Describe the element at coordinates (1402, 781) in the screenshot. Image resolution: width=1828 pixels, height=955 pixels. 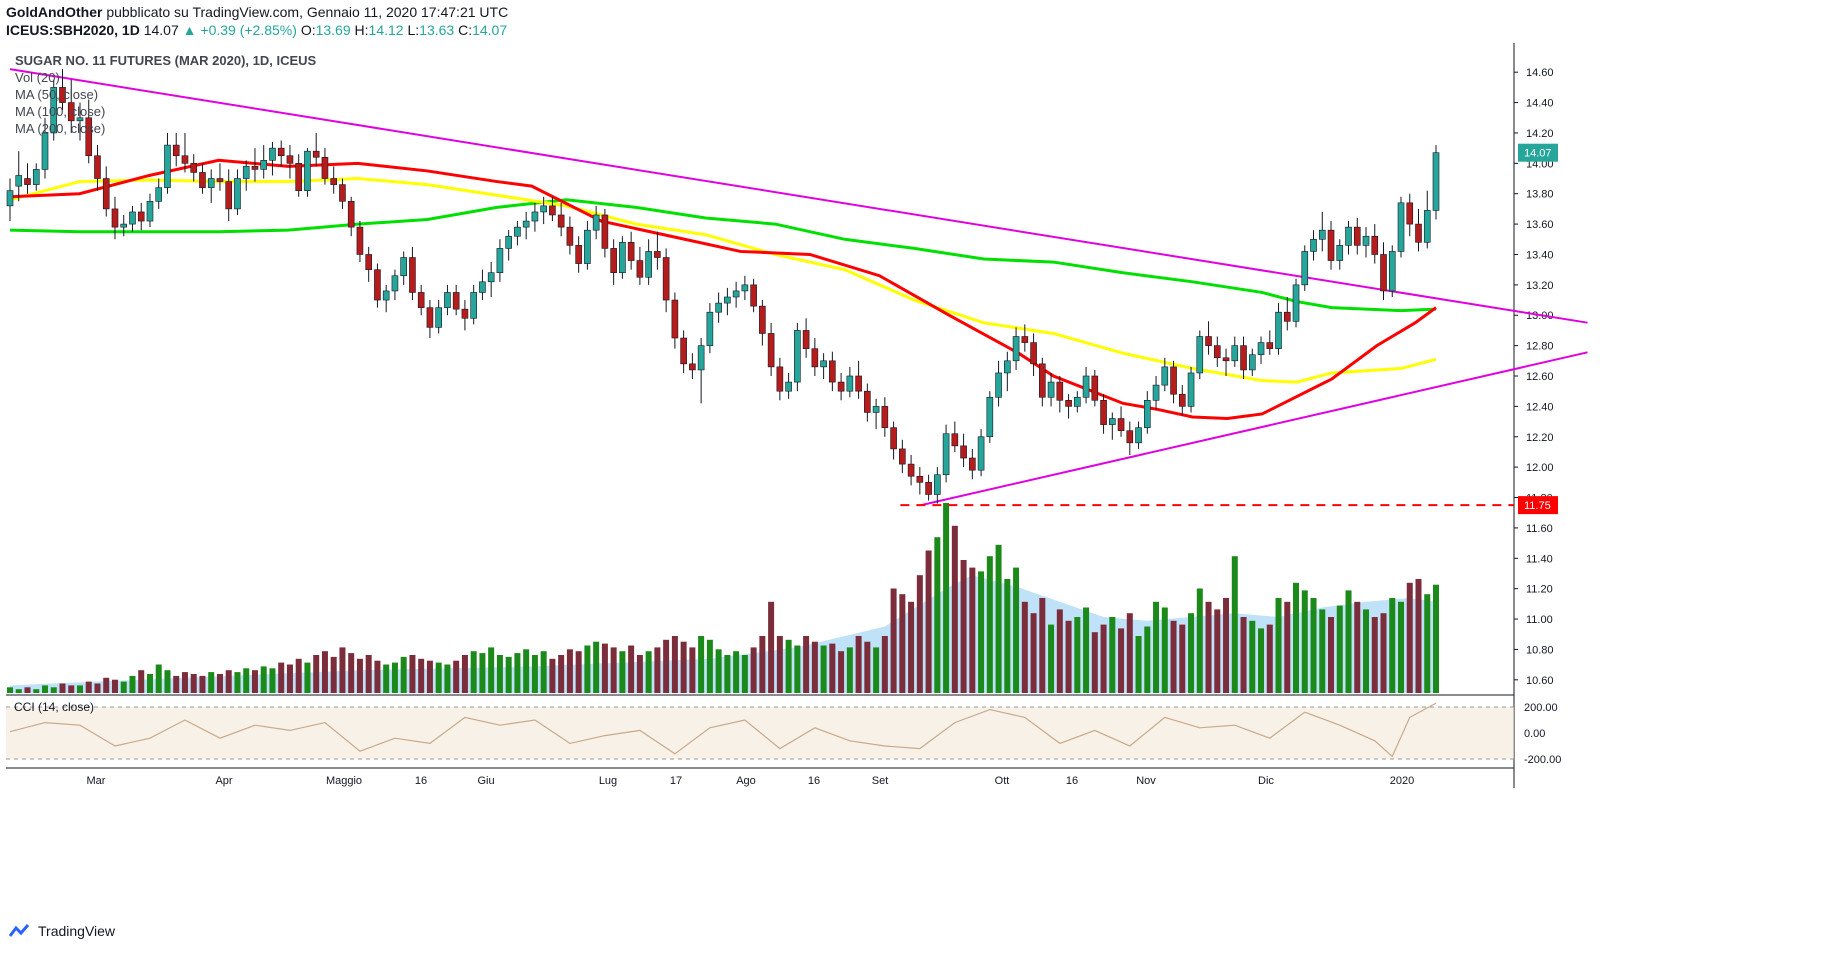
I see `time-tick-label: 2020` at that location.